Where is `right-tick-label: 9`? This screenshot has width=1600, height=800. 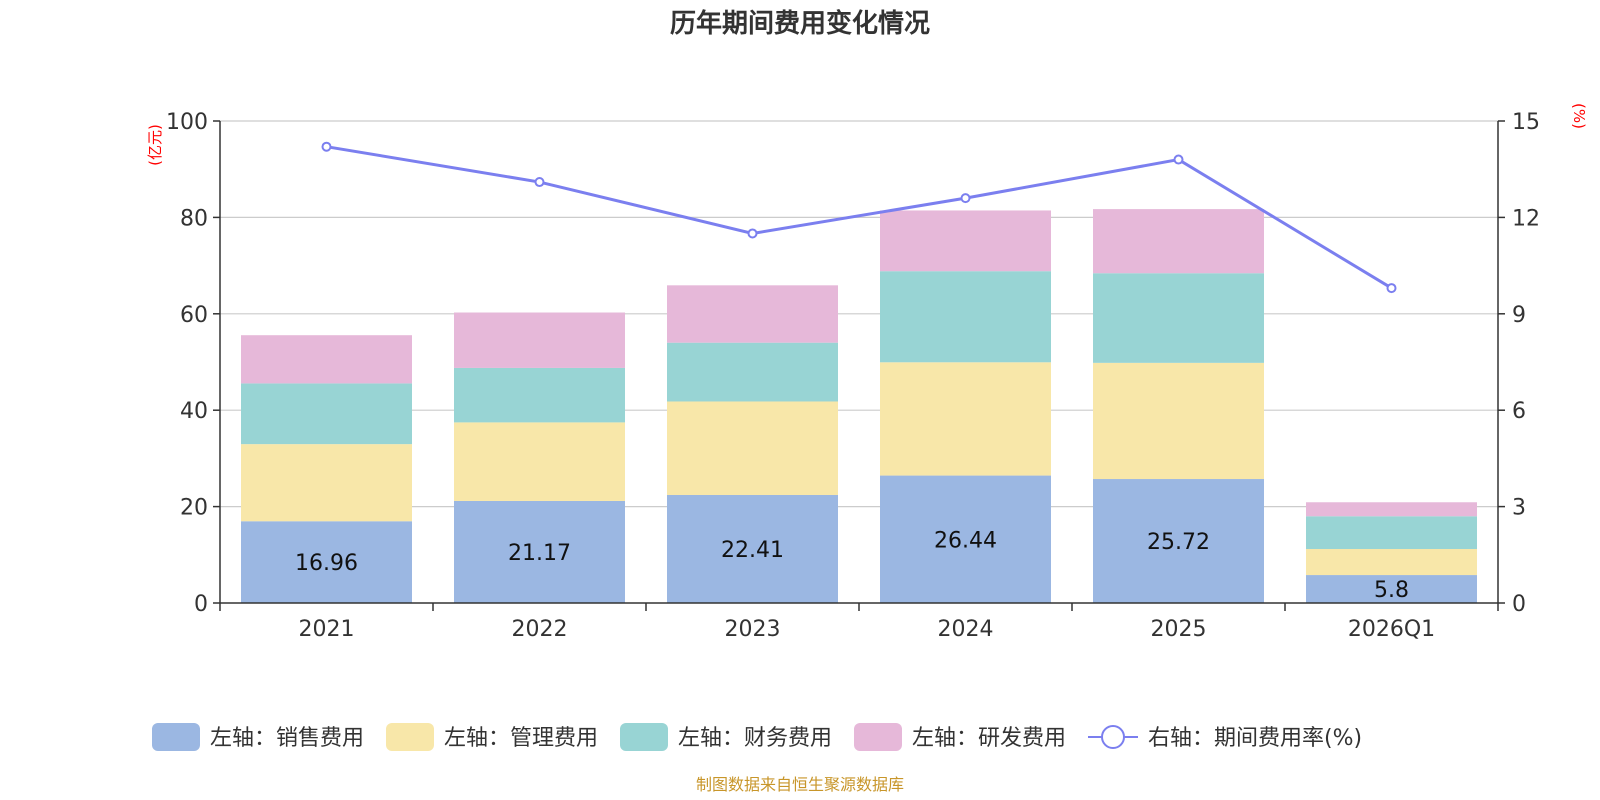
right-tick-label: 9 is located at coordinates (1519, 315).